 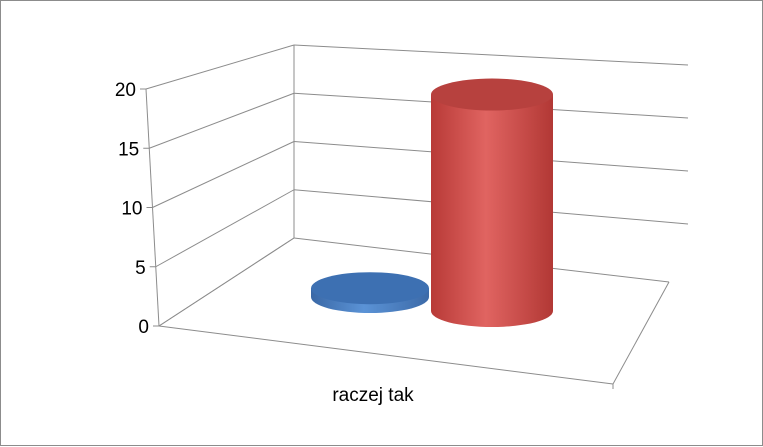 I want to click on y-axis-tick-labels: 0 5 10 15 20, so click(x=132, y=209).